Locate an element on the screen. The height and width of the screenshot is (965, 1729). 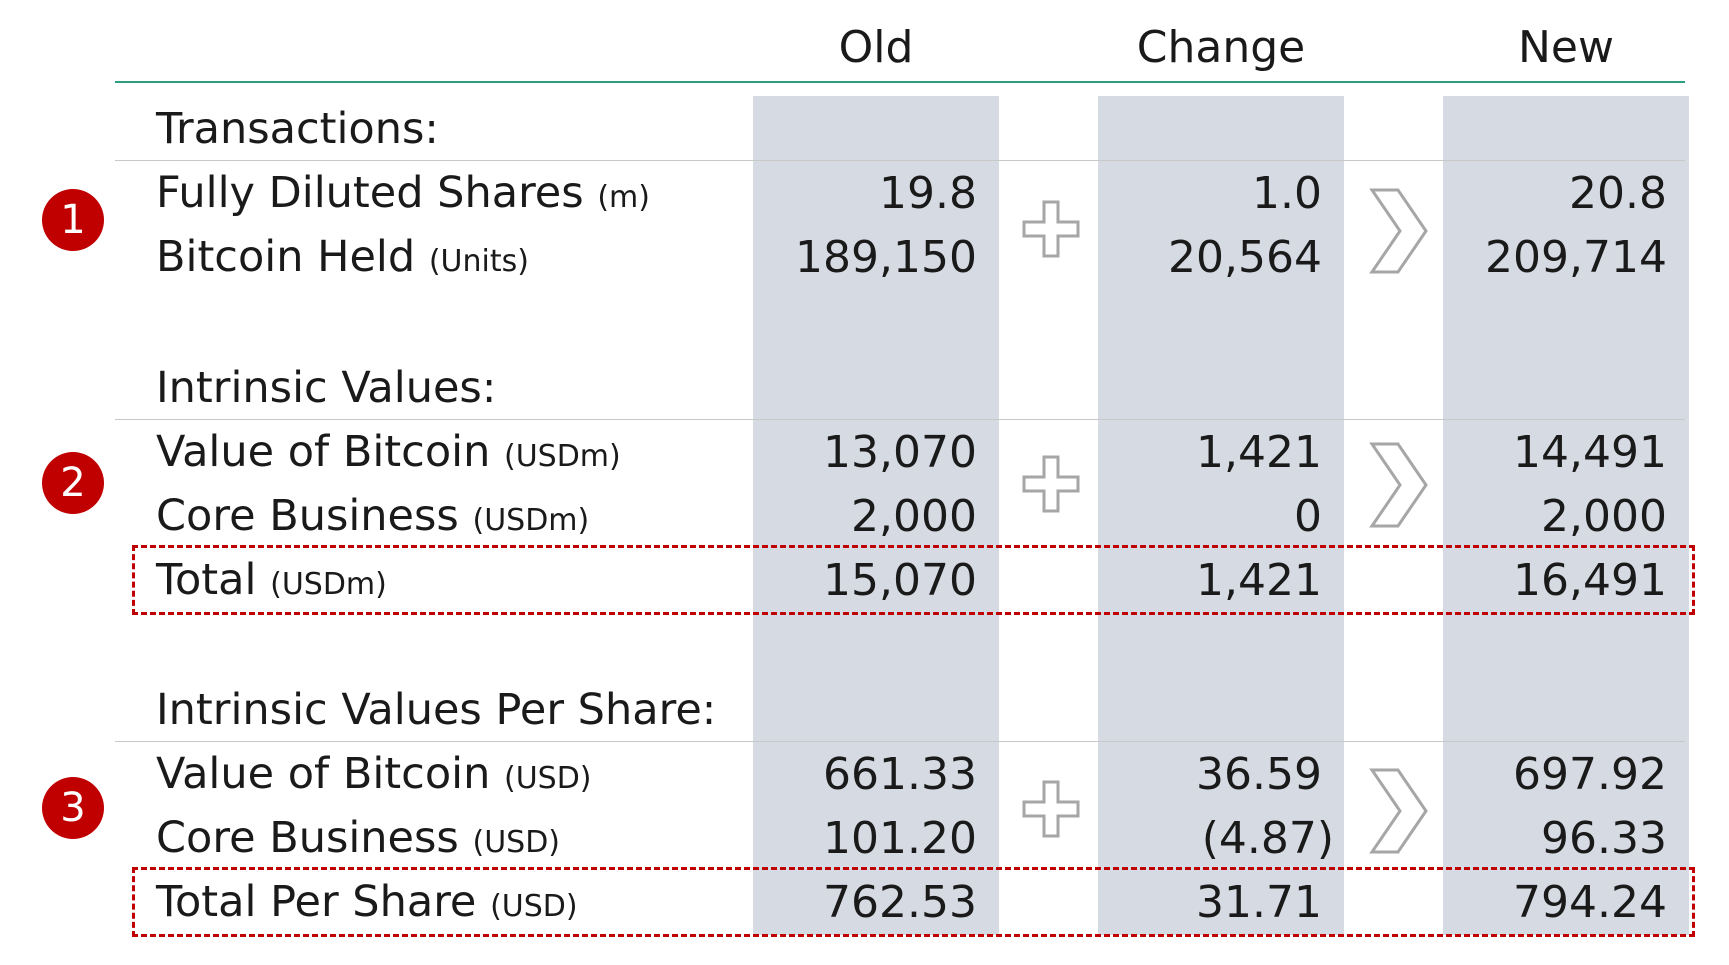
cell-new: 96.33 is located at coordinates (1604, 838).